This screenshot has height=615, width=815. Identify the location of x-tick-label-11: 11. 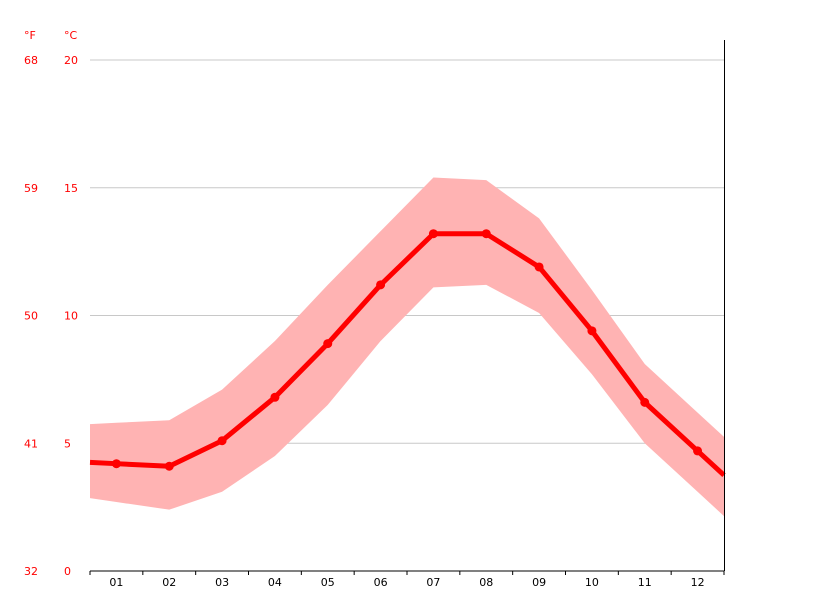
(645, 582).